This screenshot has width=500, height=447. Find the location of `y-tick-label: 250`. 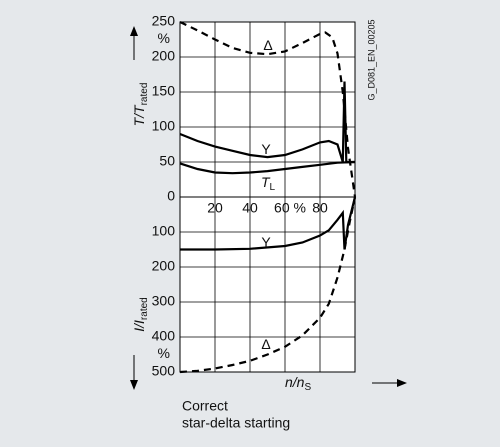

y-tick-label: 250 is located at coordinates (164, 21).